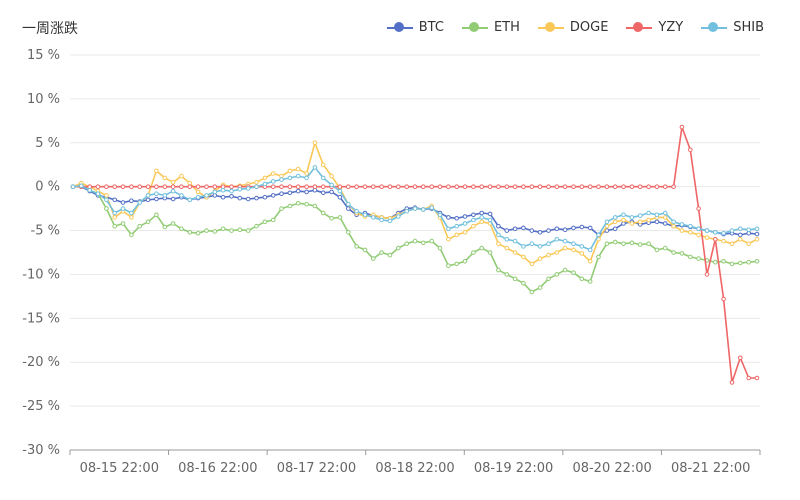  What do you see at coordinates (490, 27) in the screenshot?
I see `legend-item-eth: ETH` at bounding box center [490, 27].